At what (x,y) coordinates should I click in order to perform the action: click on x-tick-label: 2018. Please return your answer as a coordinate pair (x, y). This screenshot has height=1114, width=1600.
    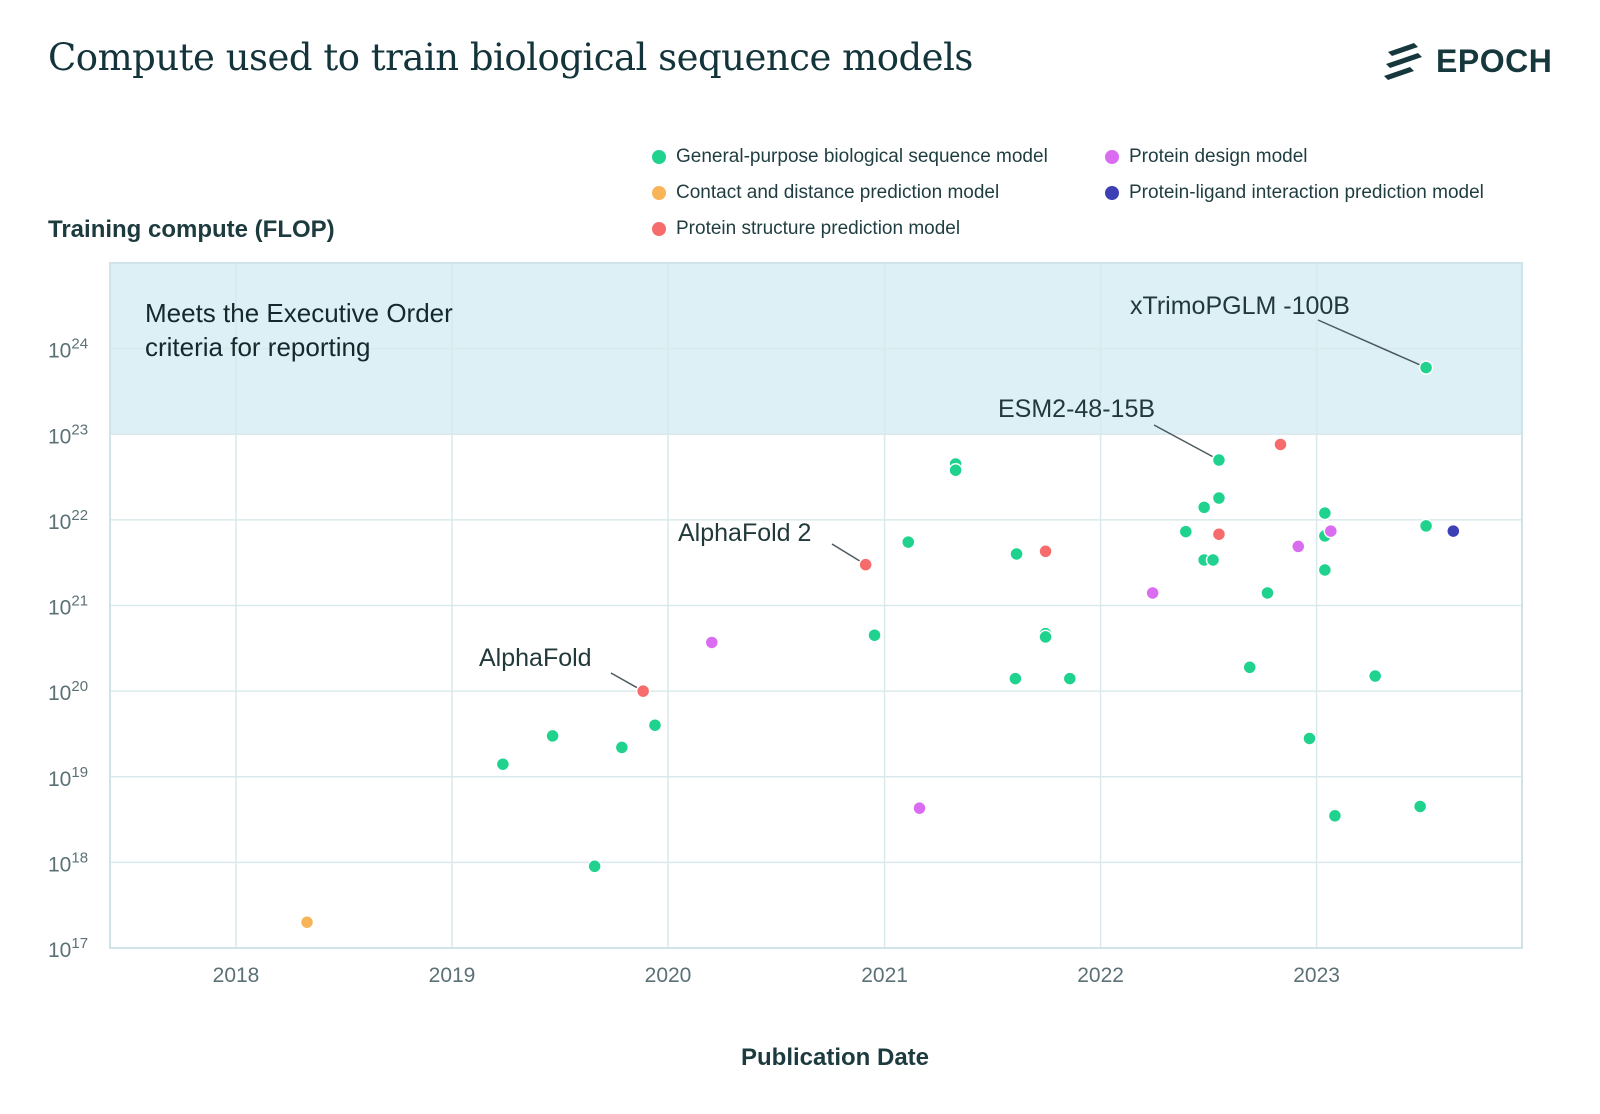
    Looking at the image, I should click on (236, 975).